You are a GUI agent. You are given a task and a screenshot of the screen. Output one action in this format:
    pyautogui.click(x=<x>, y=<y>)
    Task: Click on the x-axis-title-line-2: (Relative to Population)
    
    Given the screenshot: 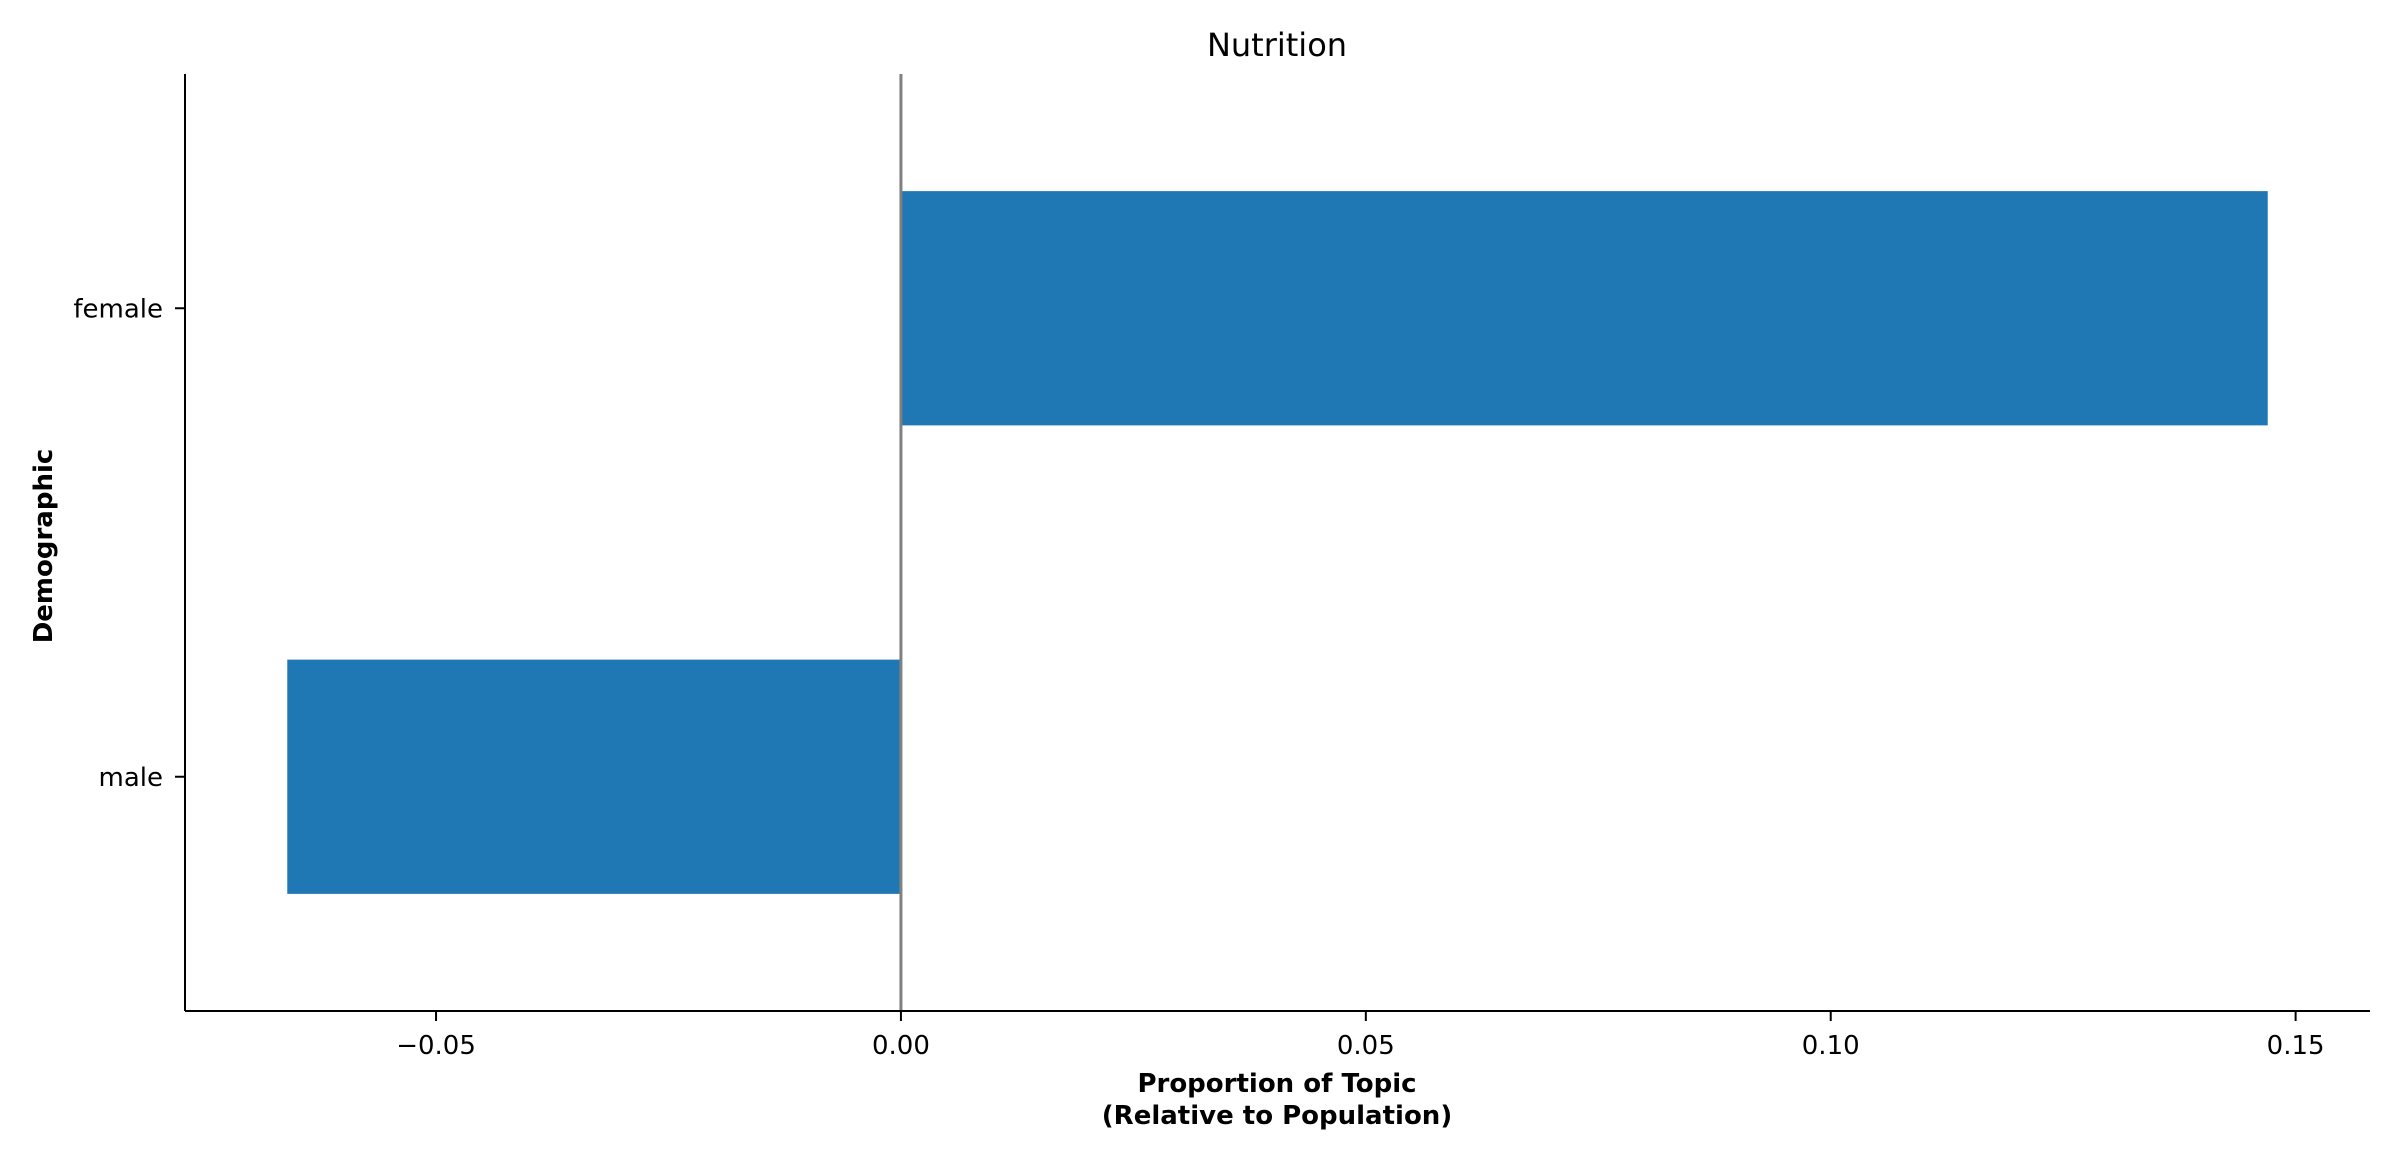 What is the action you would take?
    pyautogui.click(x=1277, y=1116)
    